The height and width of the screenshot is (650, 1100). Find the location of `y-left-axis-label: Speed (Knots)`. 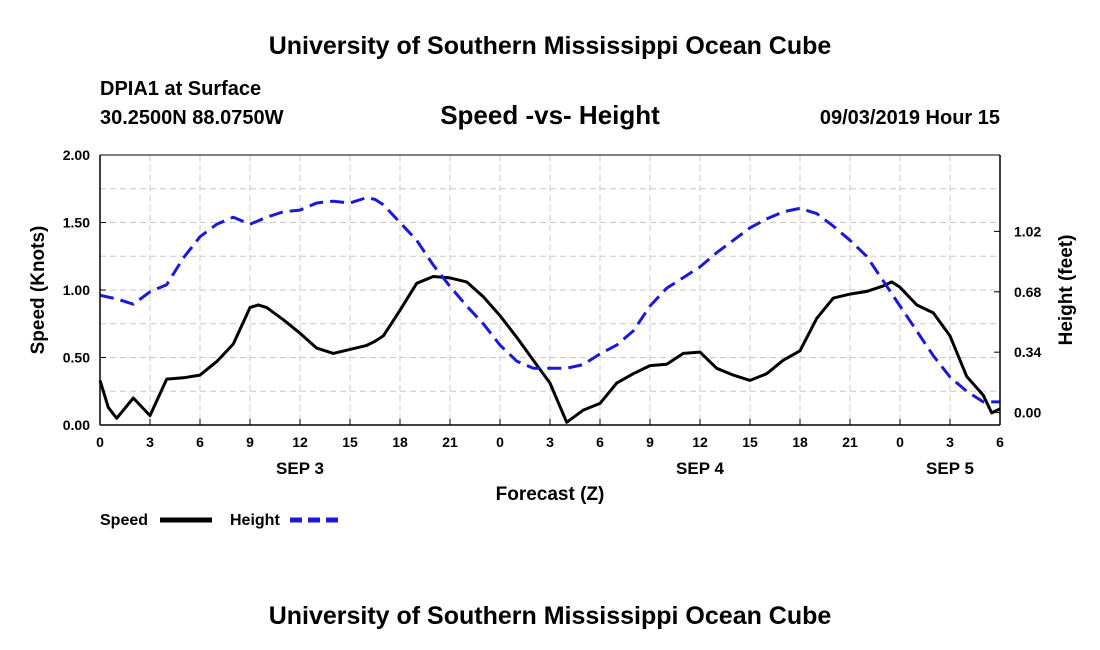

y-left-axis-label: Speed (Knots) is located at coordinates (38, 290).